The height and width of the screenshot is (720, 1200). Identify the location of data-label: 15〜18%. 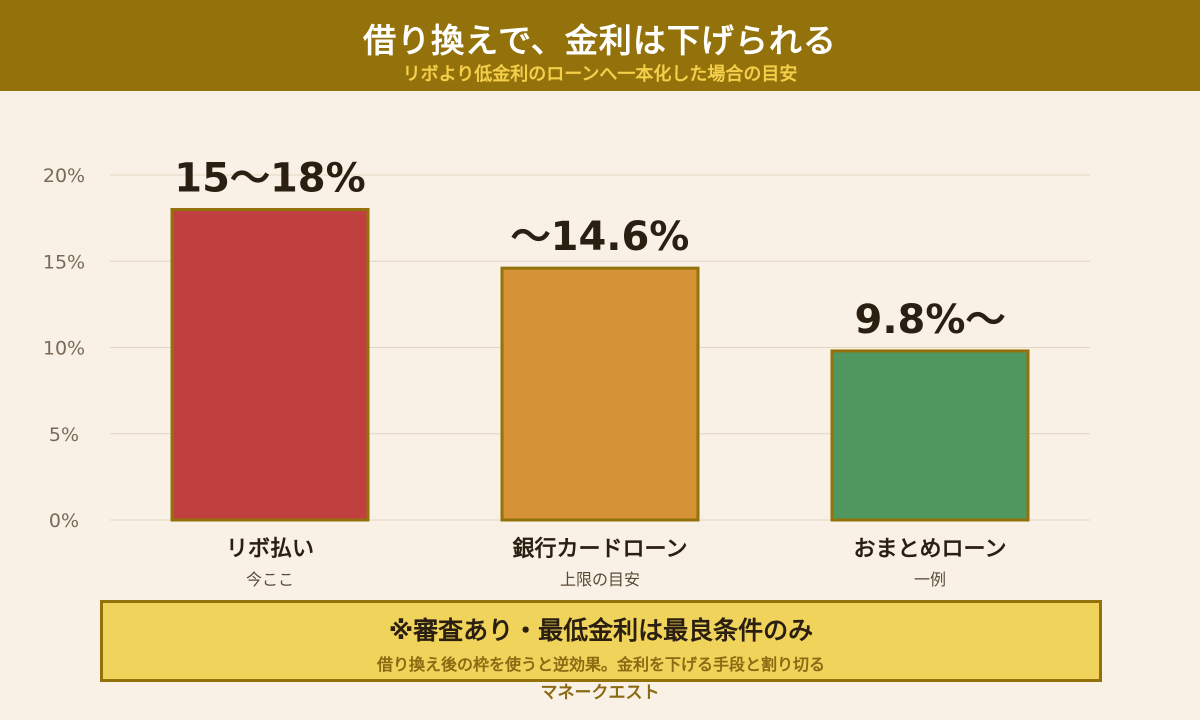
(269, 179).